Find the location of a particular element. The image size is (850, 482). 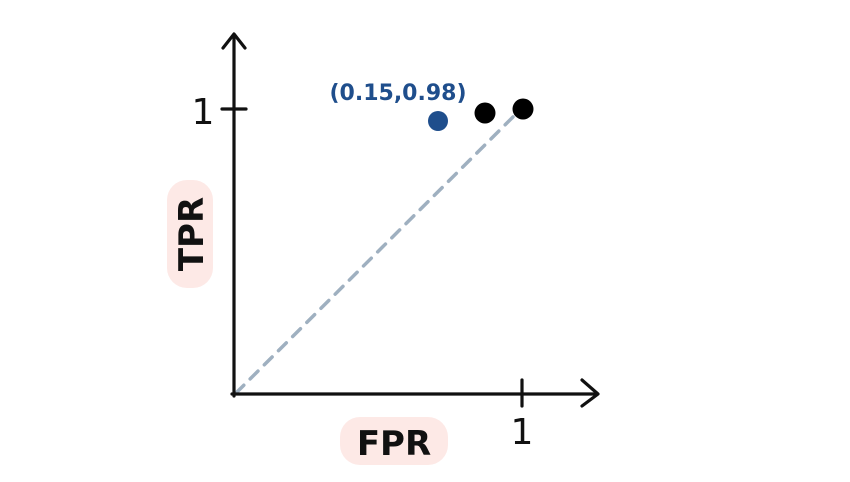

point-annotation: (0.15,0.98) is located at coordinates (397, 93).